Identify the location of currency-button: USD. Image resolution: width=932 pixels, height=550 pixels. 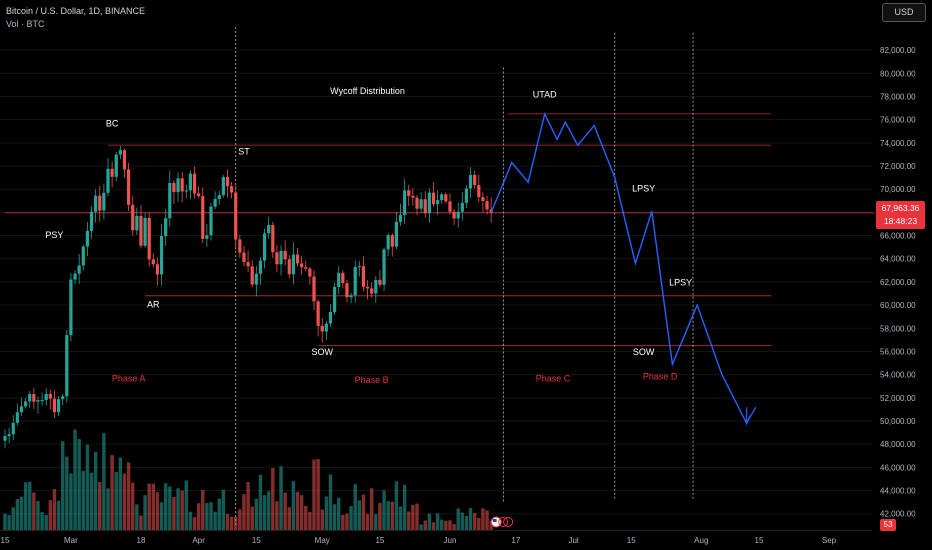
(904, 12).